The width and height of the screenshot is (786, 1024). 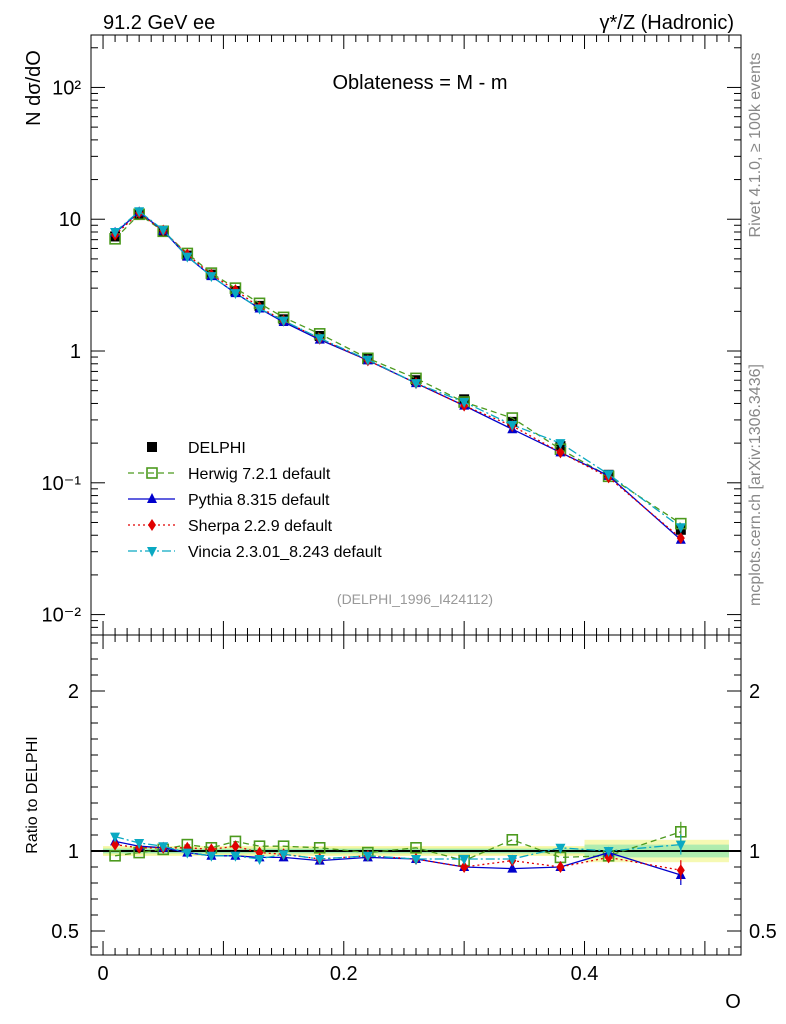 I want to click on legend-item: Sherpa 2.2.9 default, so click(x=230, y=526).